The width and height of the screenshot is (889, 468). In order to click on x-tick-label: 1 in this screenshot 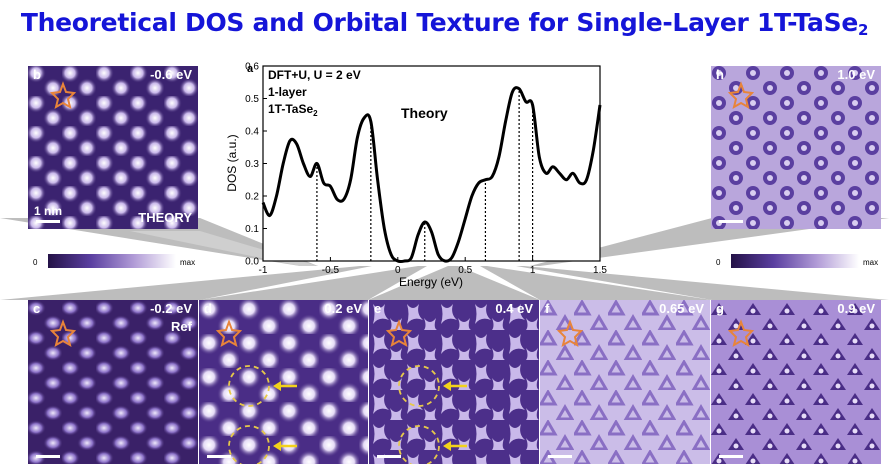, I will do `click(533, 270)`.